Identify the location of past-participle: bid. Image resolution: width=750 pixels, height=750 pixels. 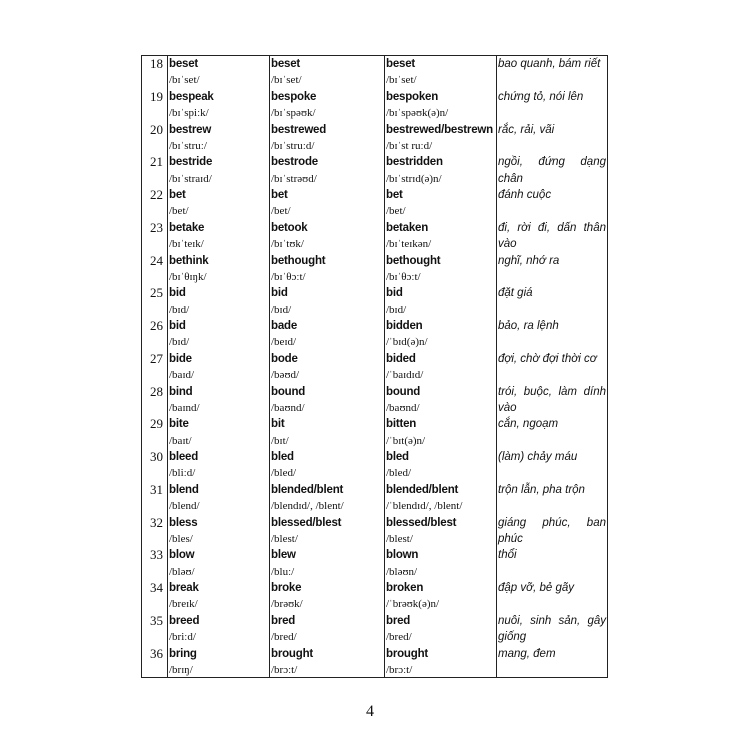
(394, 293).